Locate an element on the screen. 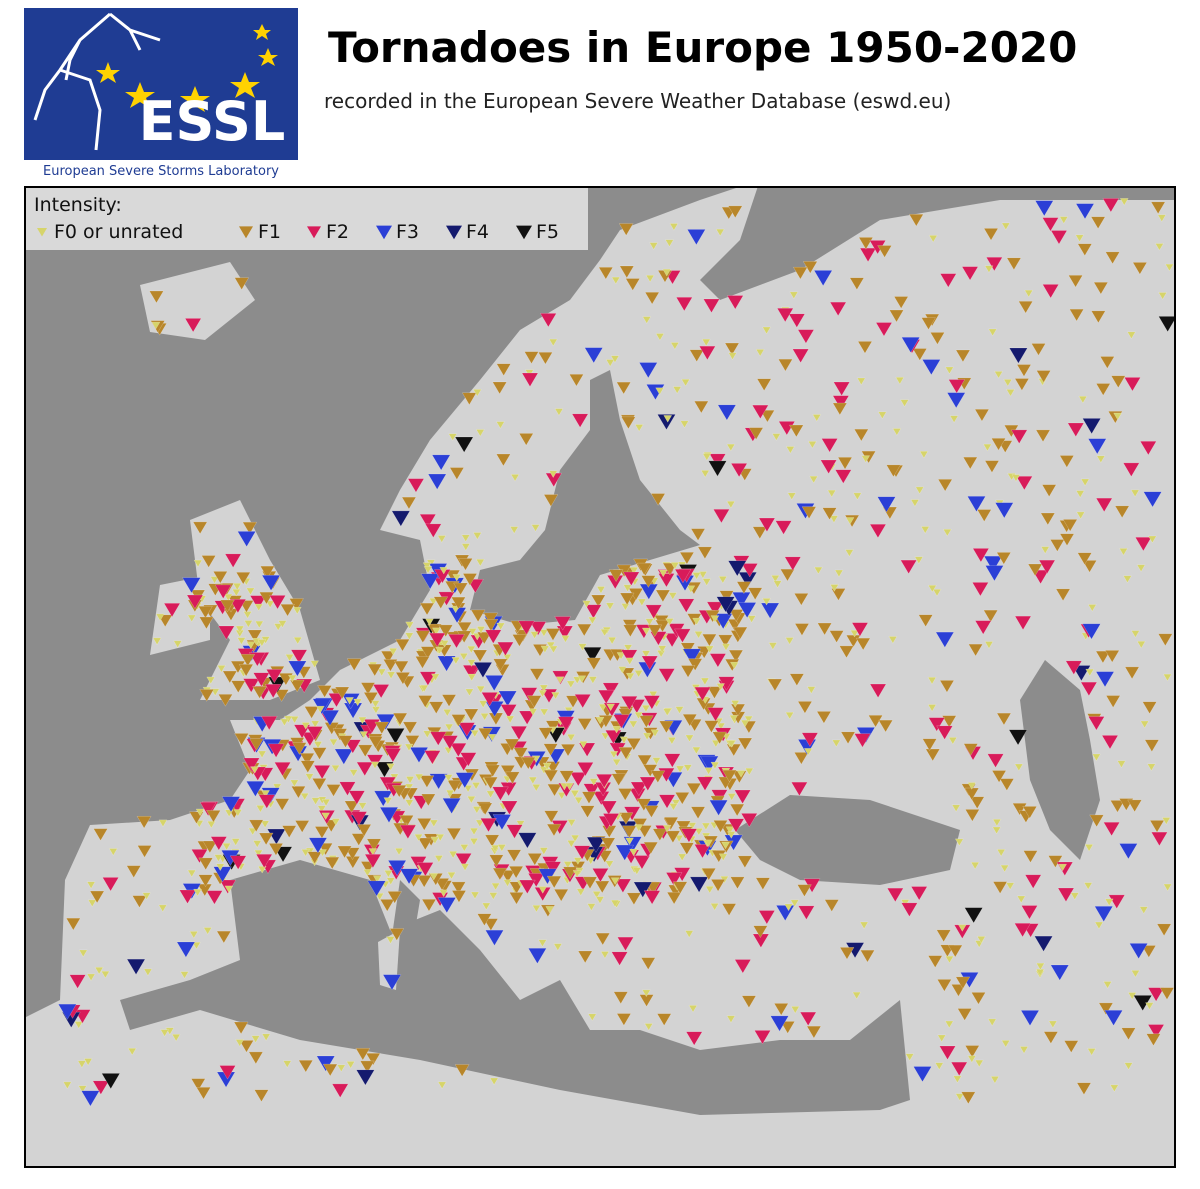 This screenshot has height=1189, width=1200. sea is located at coordinates (937, 243).